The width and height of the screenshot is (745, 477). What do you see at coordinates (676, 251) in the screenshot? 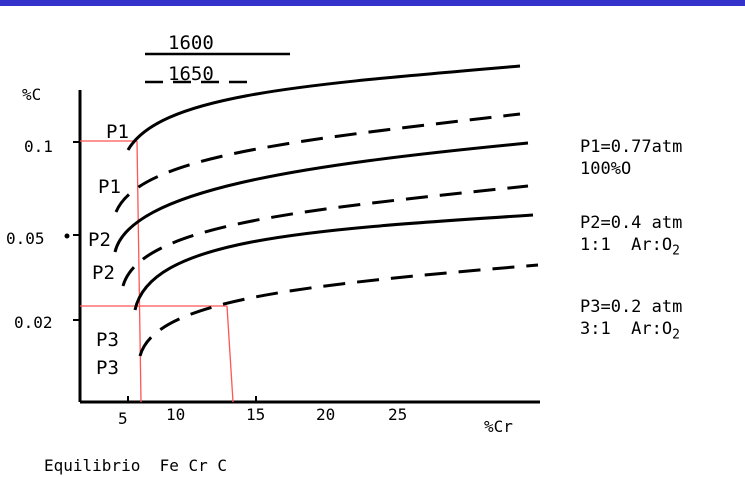
I see `note-p2-subscript: 2` at bounding box center [676, 251].